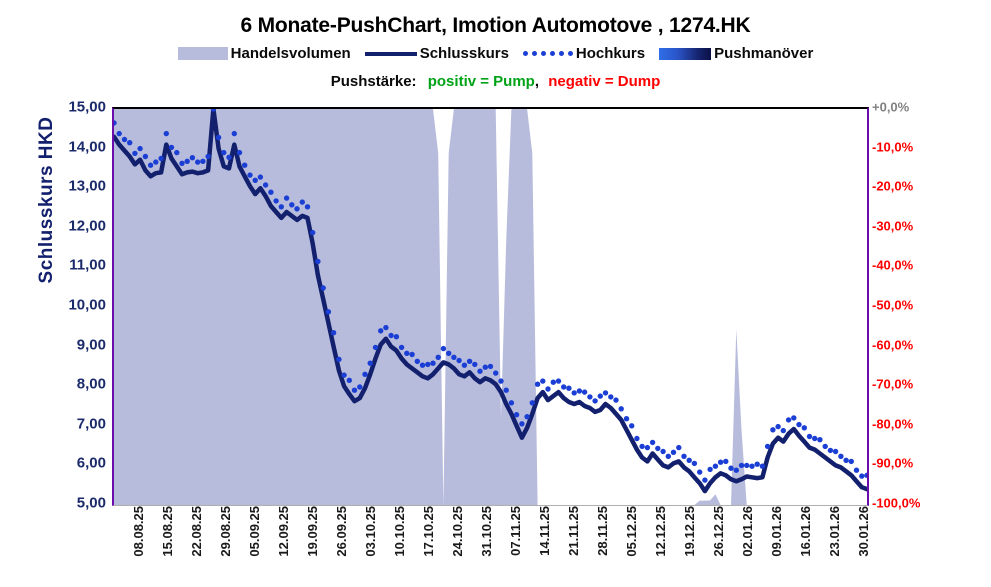 The image size is (991, 587). I want to click on y-axis-left-tick: 5,00, so click(91, 503).